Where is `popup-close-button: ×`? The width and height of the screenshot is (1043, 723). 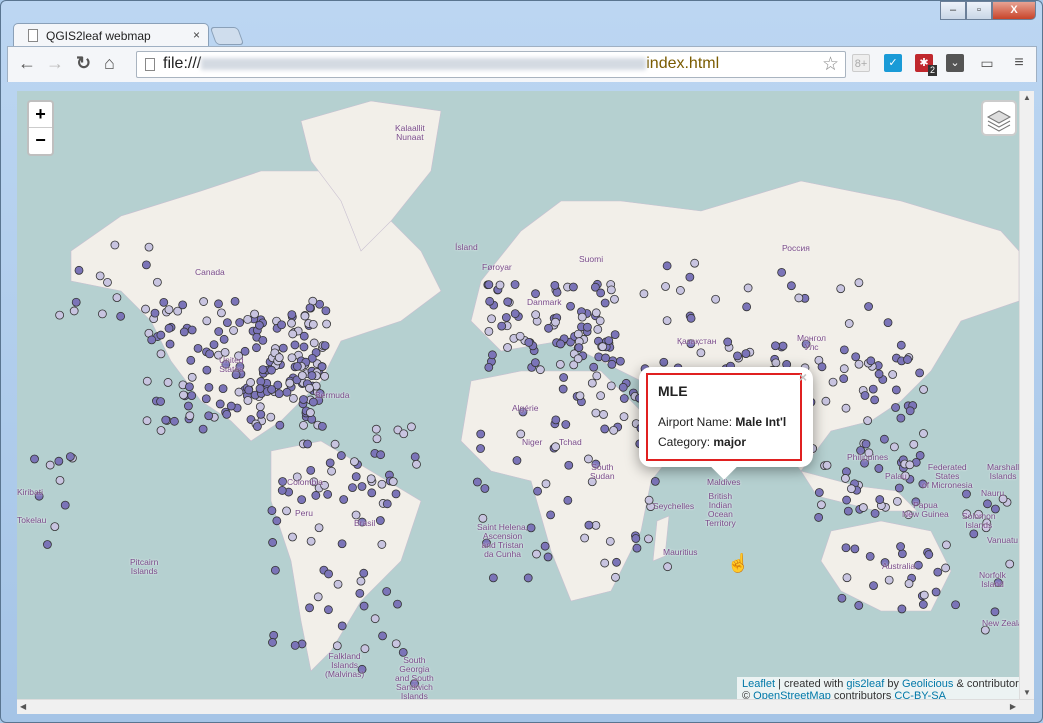 popup-close-button: × is located at coordinates (802, 377).